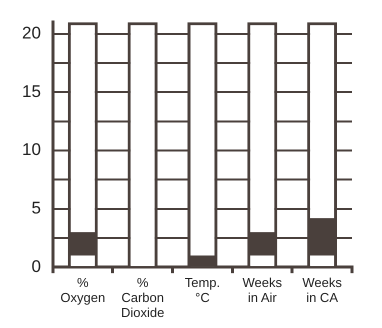 The image size is (382, 328). What do you see at coordinates (31, 150) in the screenshot?
I see `y-tick-label: 10` at bounding box center [31, 150].